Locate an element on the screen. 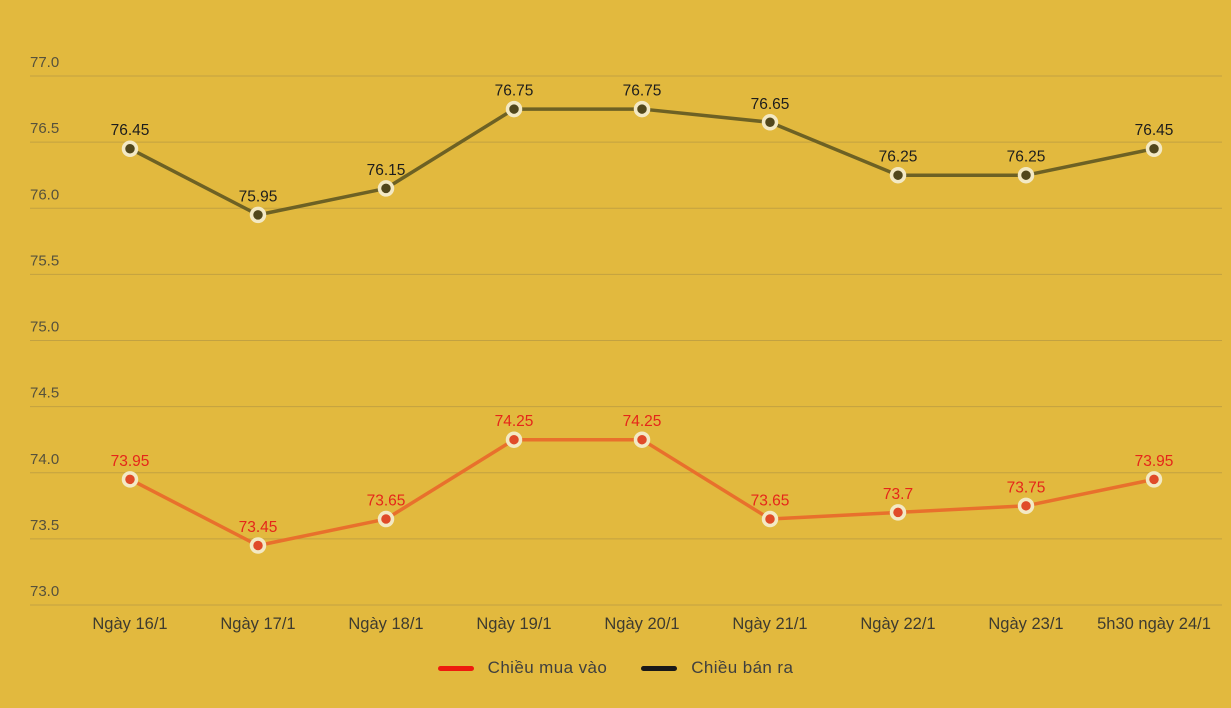  chart-legend: Chiều mua vào Chiều bán ra is located at coordinates (615, 668).